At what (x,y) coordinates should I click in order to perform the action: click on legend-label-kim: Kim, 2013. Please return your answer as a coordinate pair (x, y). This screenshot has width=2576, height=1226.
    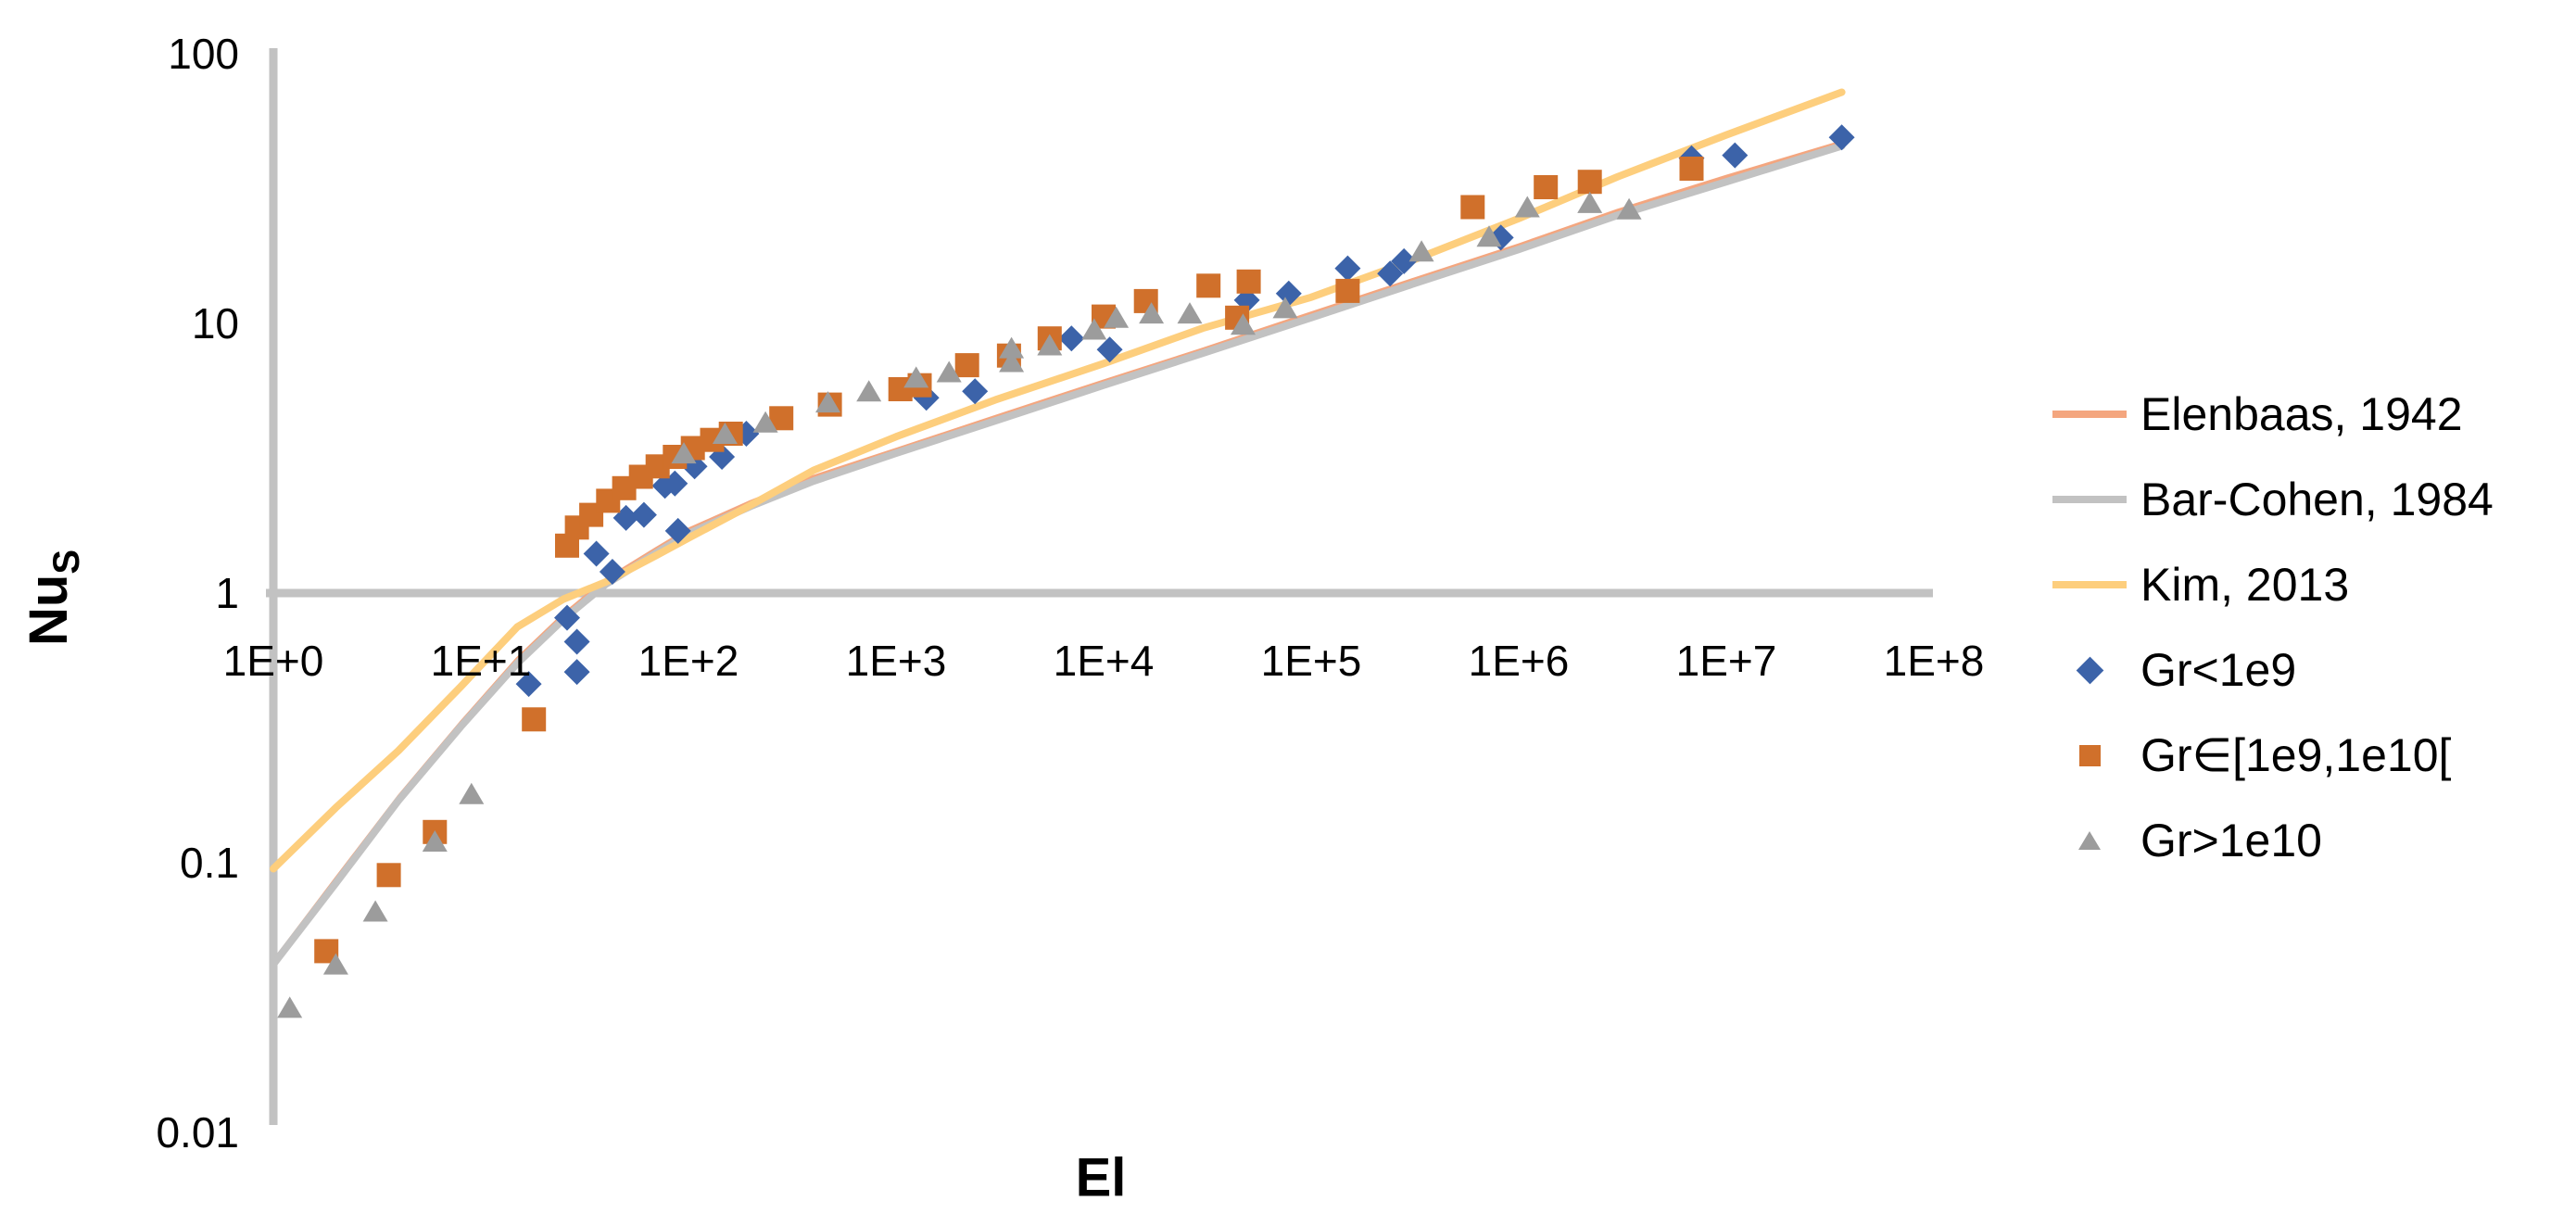
    Looking at the image, I should click on (2245, 585).